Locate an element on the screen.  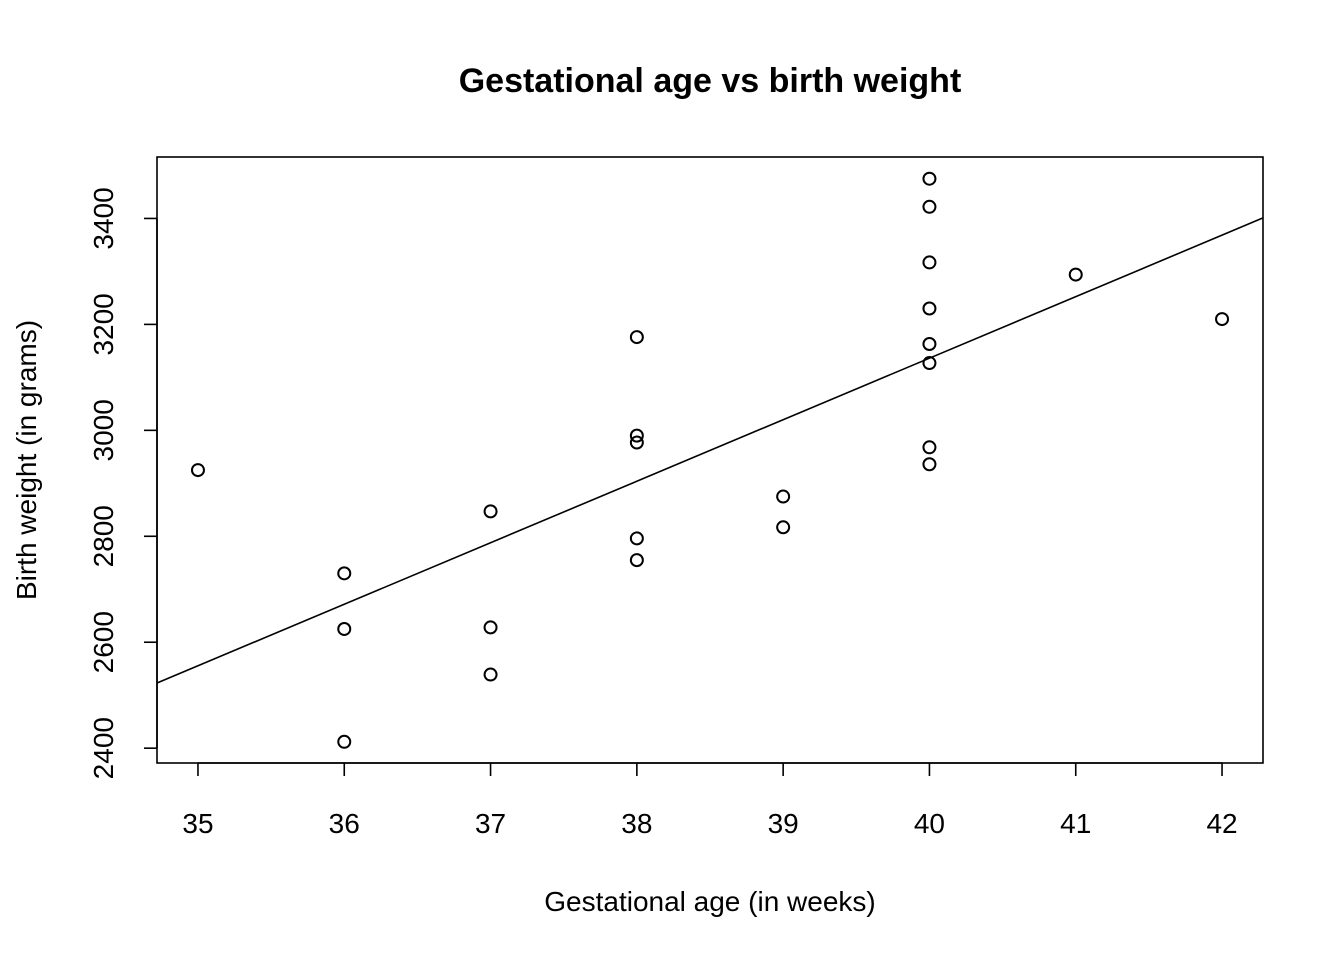
x-axis-label: Gestational age (in weeks) is located at coordinates (710, 901).